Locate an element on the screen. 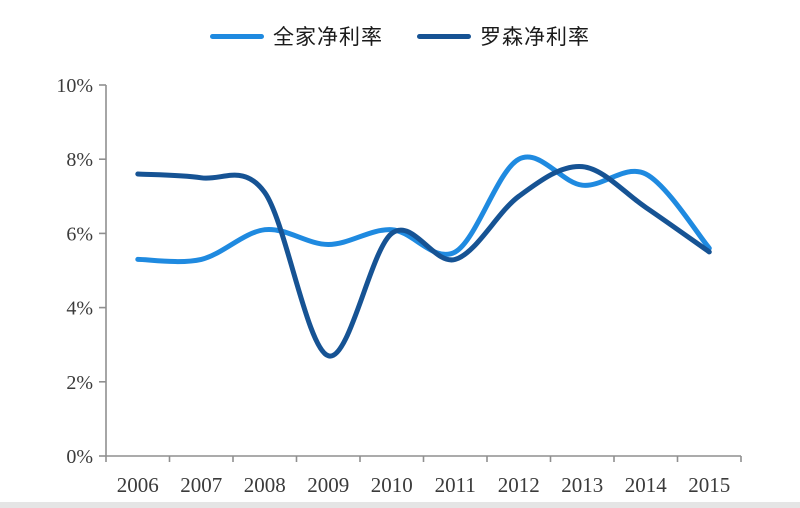 The height and width of the screenshot is (508, 800). x-axis-label: 2011 is located at coordinates (455, 485).